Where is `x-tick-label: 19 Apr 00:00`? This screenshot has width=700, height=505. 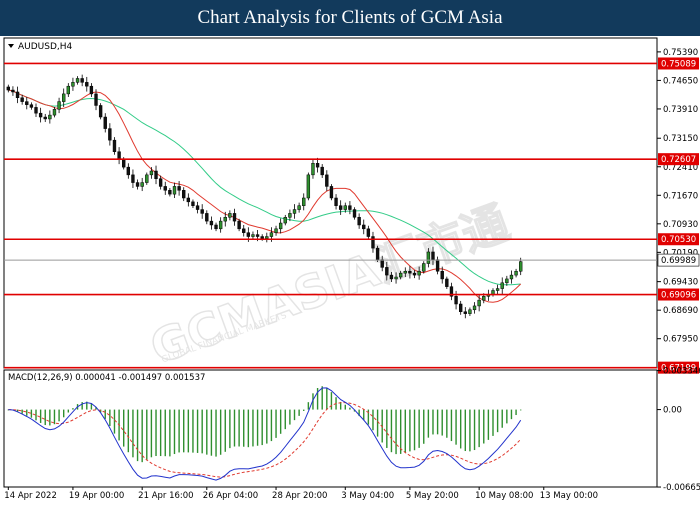
x-tick-label: 19 Apr 00:00 is located at coordinates (96, 495).